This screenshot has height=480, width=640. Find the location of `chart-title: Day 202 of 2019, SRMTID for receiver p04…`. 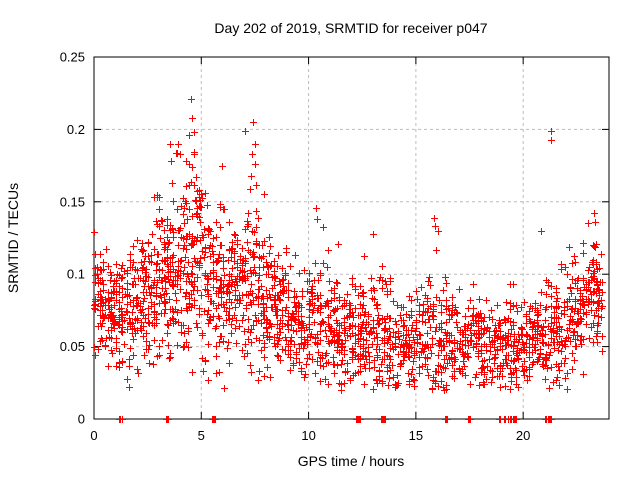

chart-title: Day 202 of 2019, SRMTID for receiver p04… is located at coordinates (350, 28).